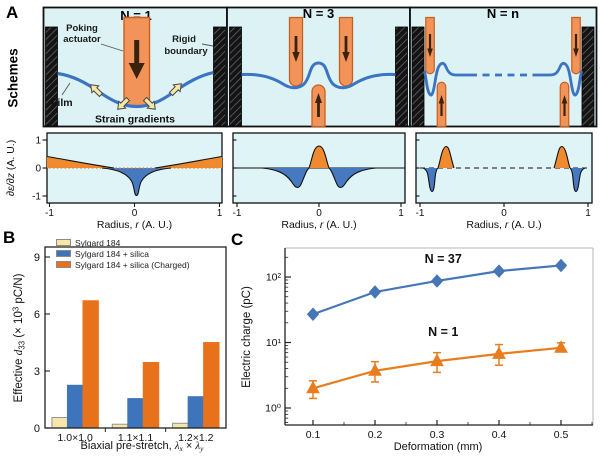  I want to click on scheme-nn-title: N = n, so click(503, 13).